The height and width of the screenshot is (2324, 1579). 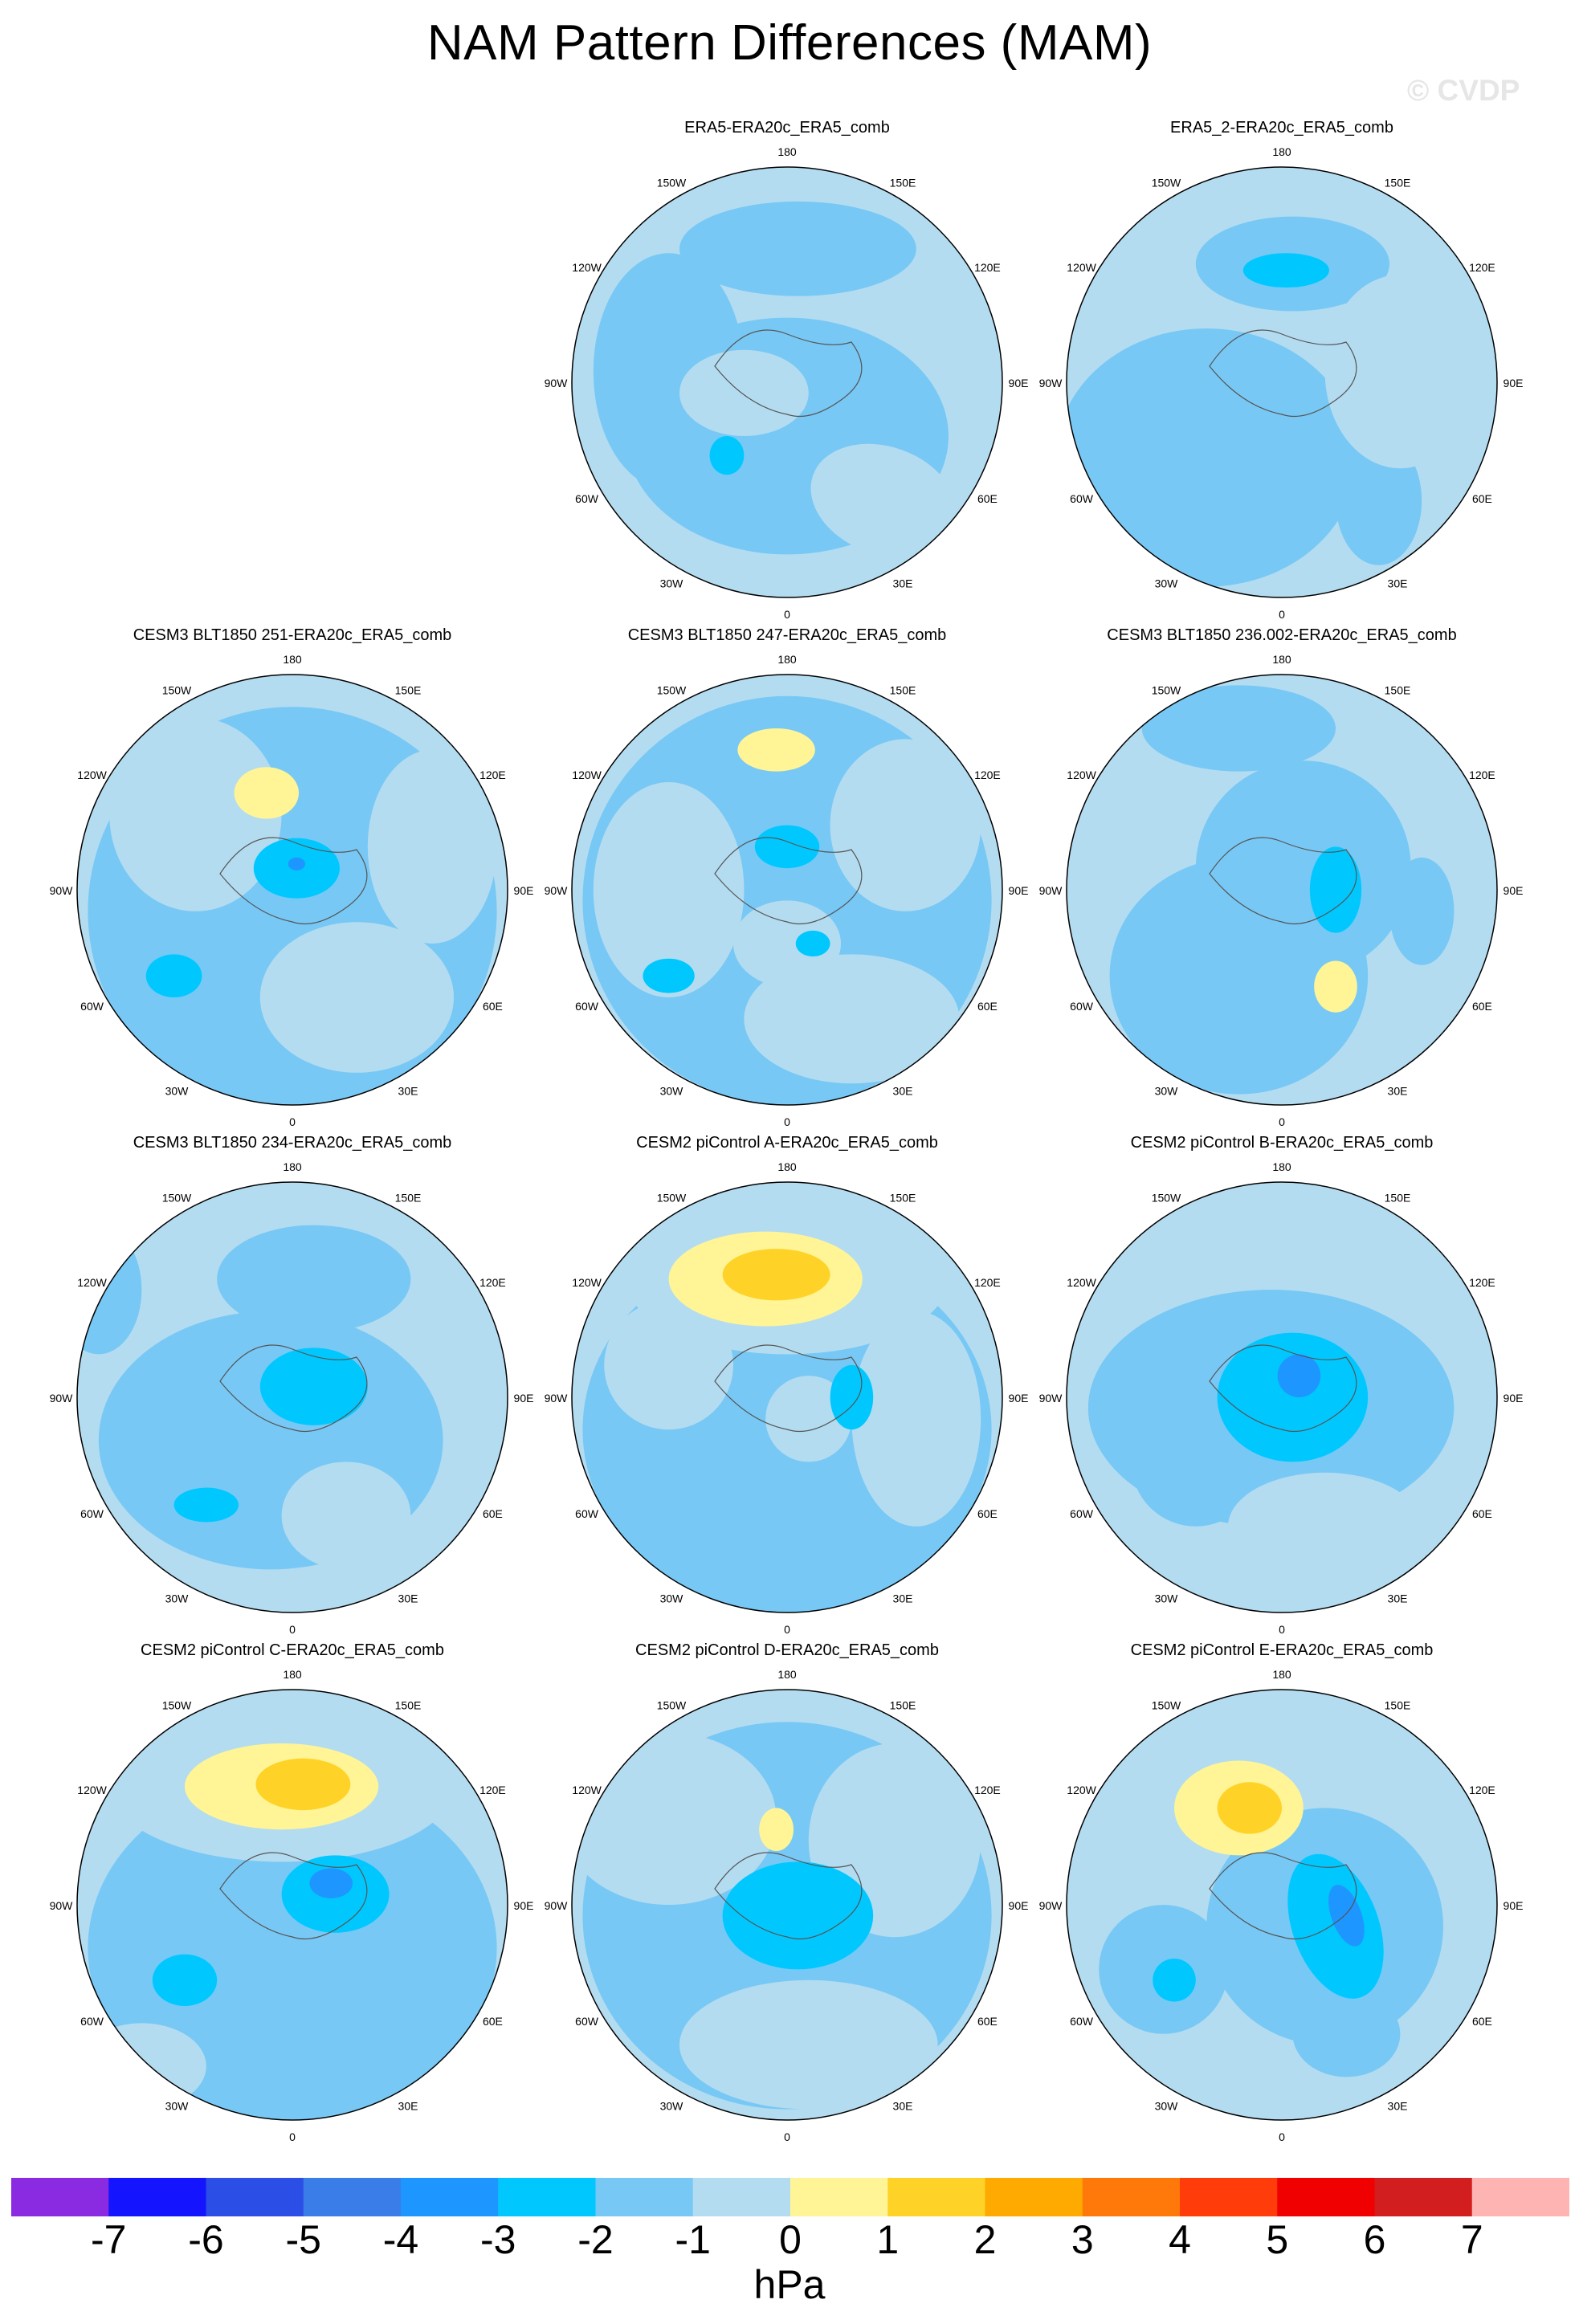 I want to click on panel-title: CESM3 BLT1850 251-ERA20c_ERA5_comb, so click(x=292, y=635).